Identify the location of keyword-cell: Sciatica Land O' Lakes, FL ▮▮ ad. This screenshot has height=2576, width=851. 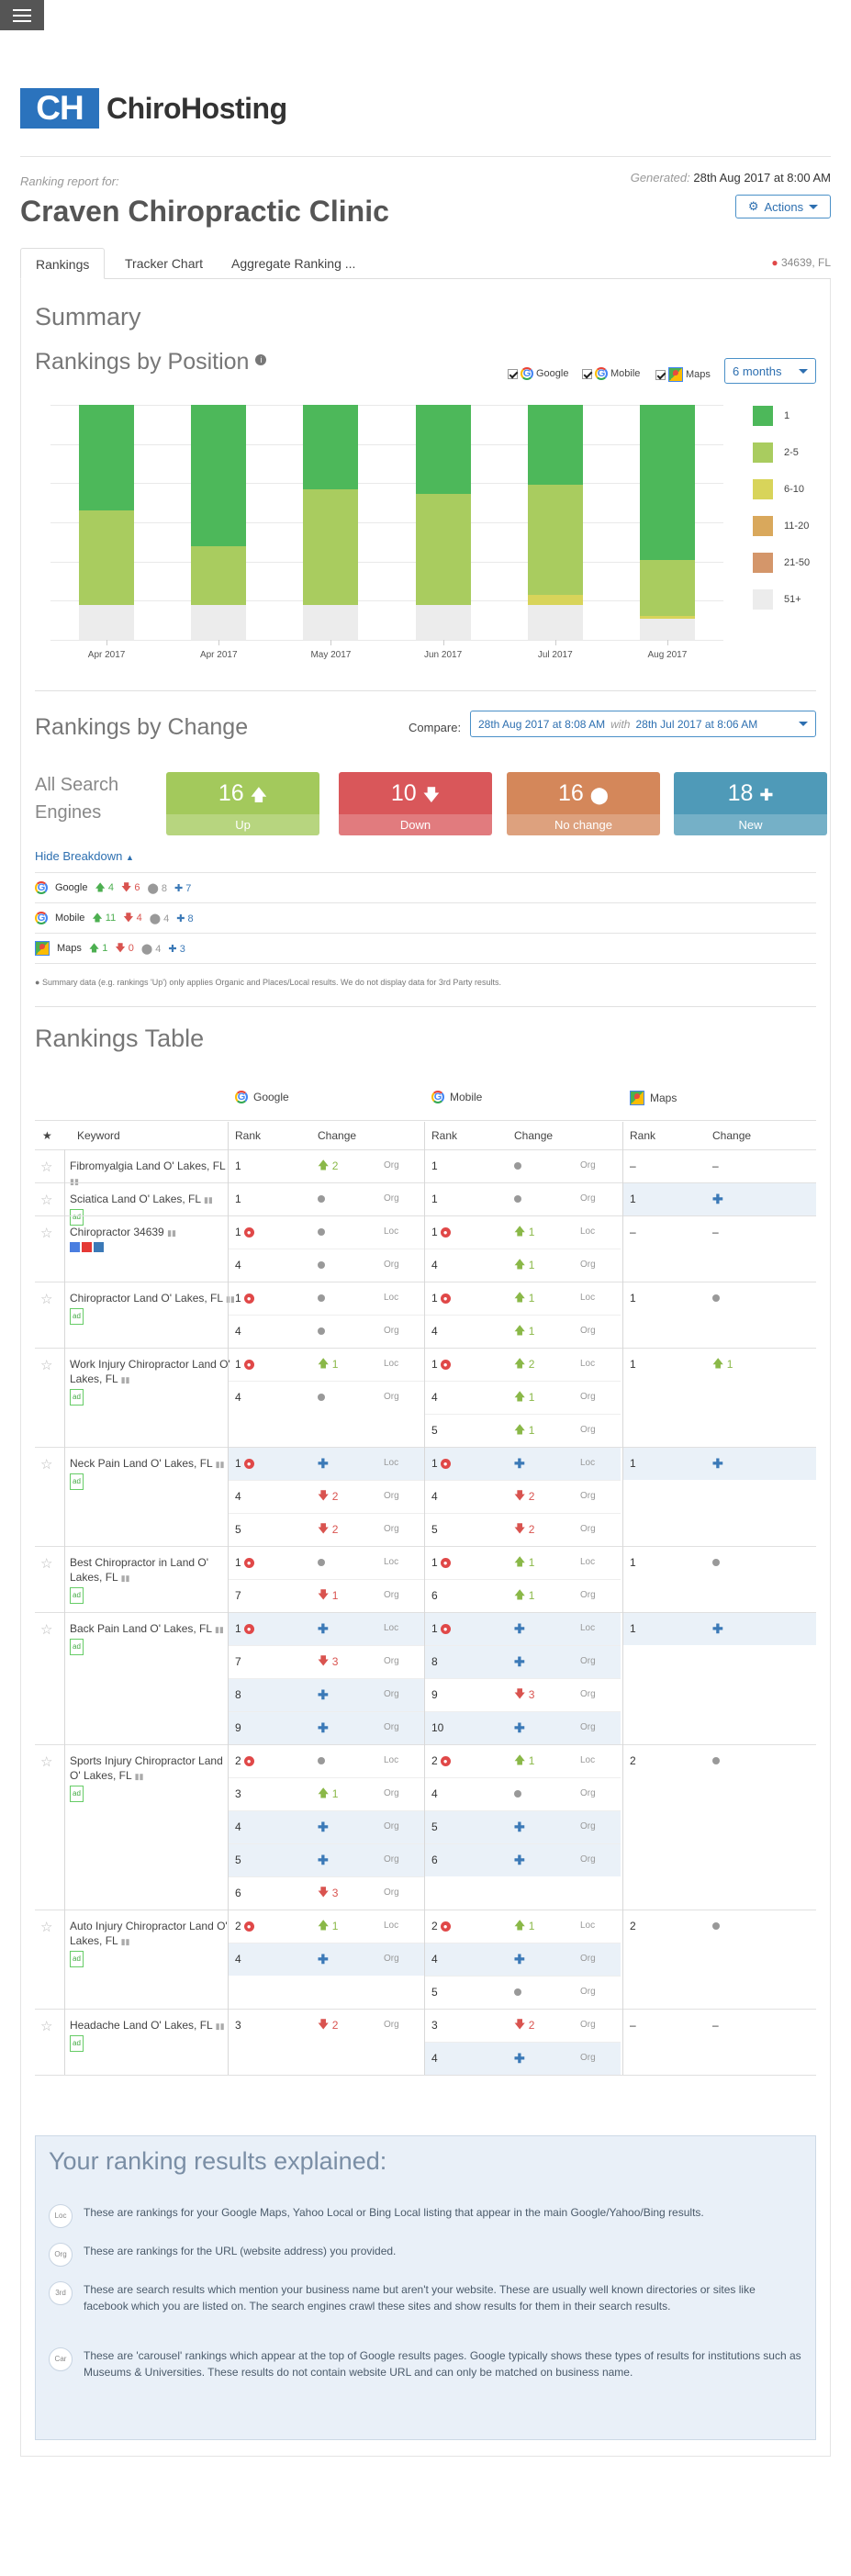
(152, 1209).